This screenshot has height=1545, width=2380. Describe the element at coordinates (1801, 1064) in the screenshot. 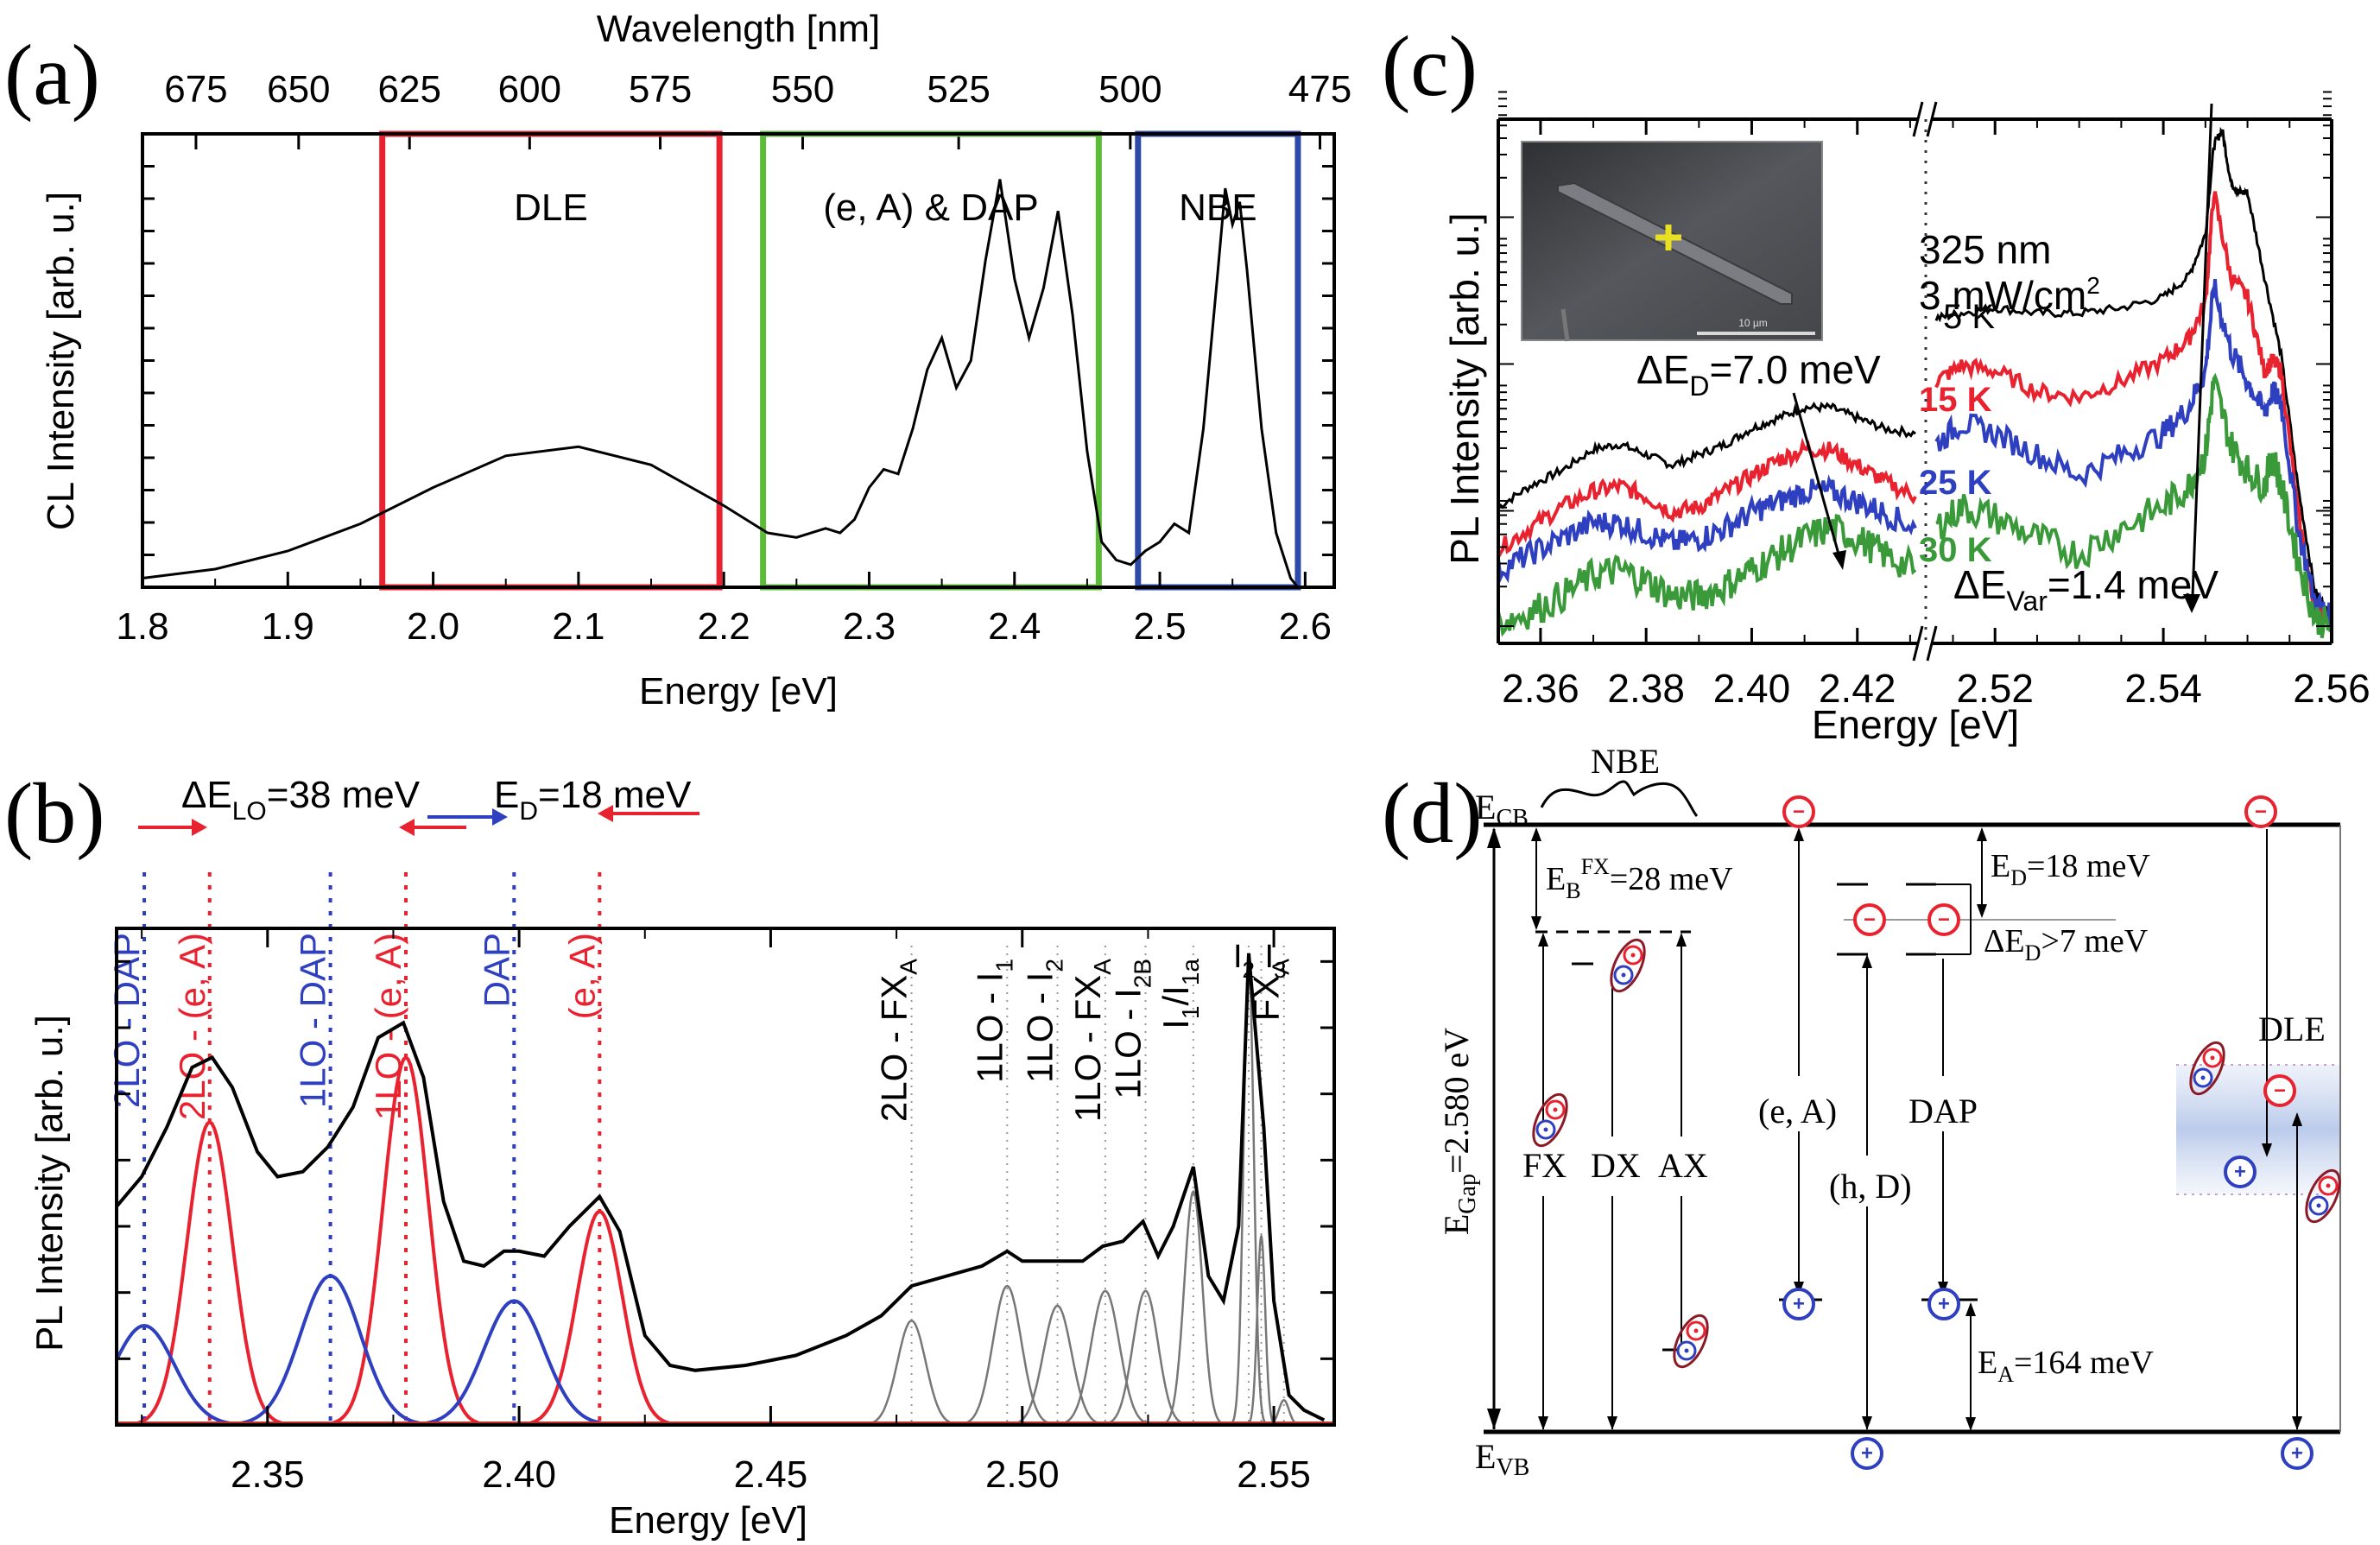

I see `ea-transition` at that location.